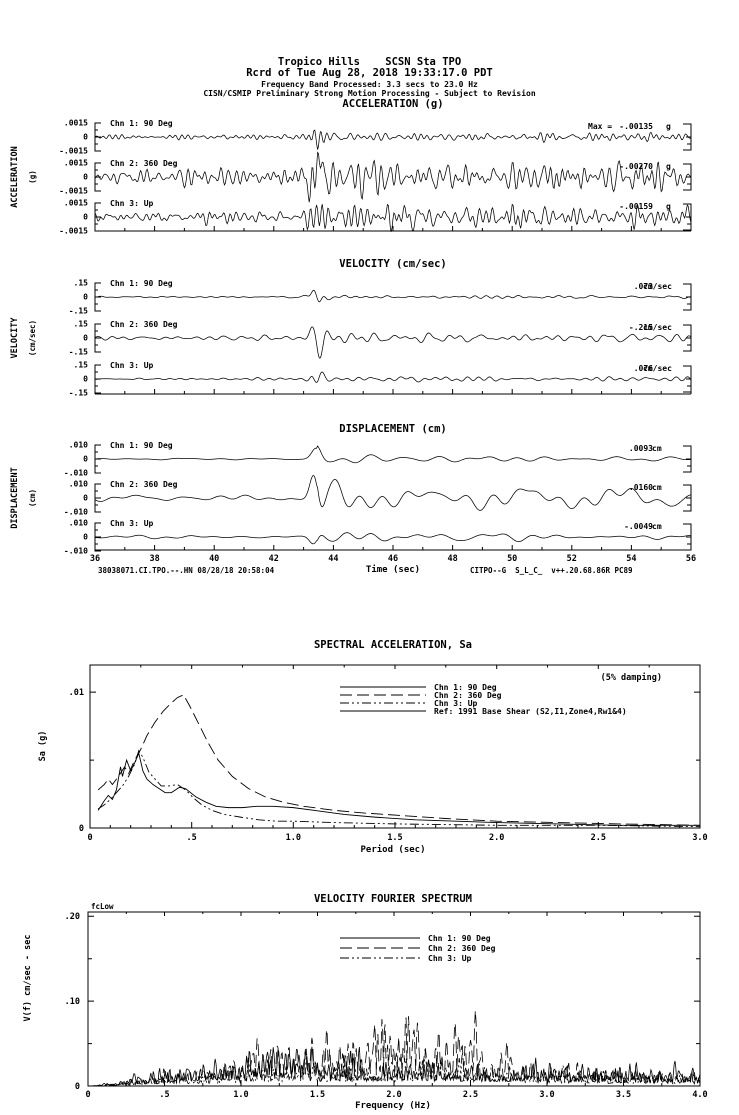  I want to click on max-value: .0093, so click(641, 448).